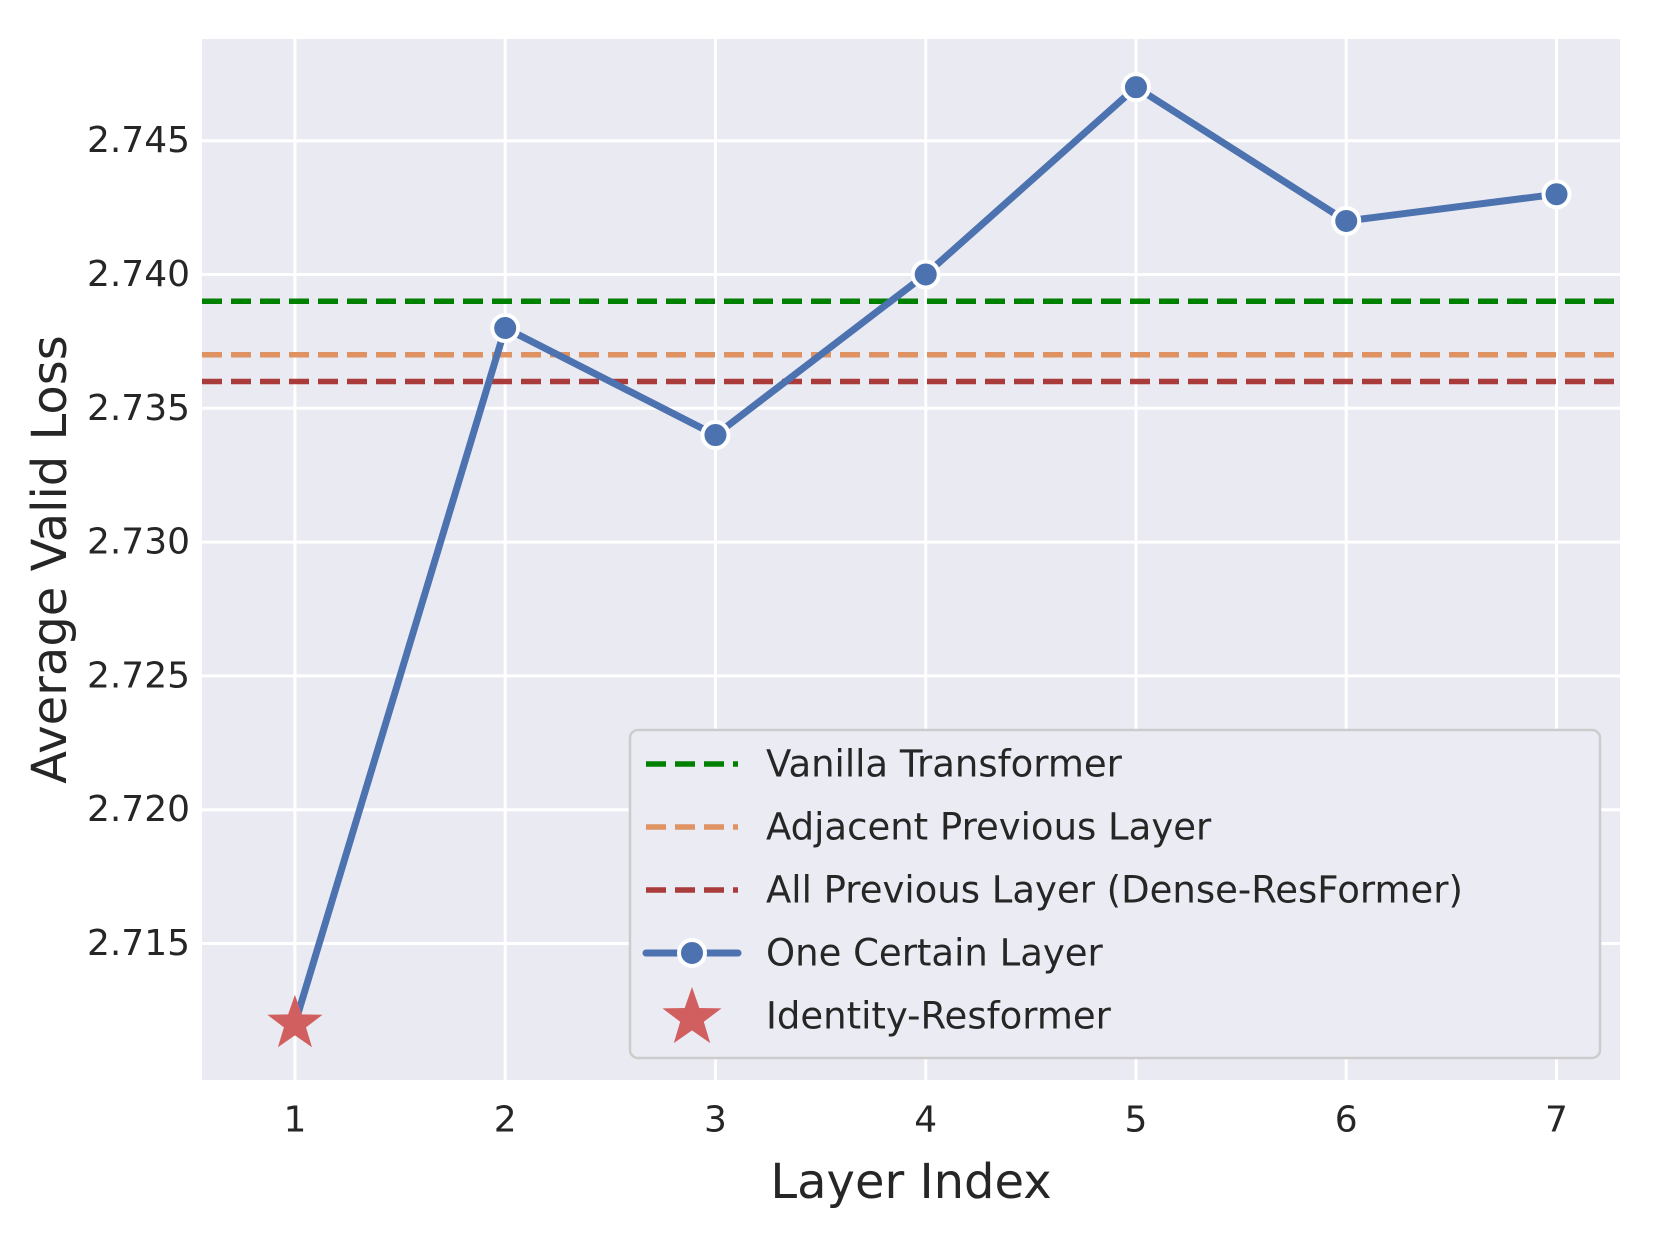  I want to click on y-tick-label: 2.715, so click(138, 943).